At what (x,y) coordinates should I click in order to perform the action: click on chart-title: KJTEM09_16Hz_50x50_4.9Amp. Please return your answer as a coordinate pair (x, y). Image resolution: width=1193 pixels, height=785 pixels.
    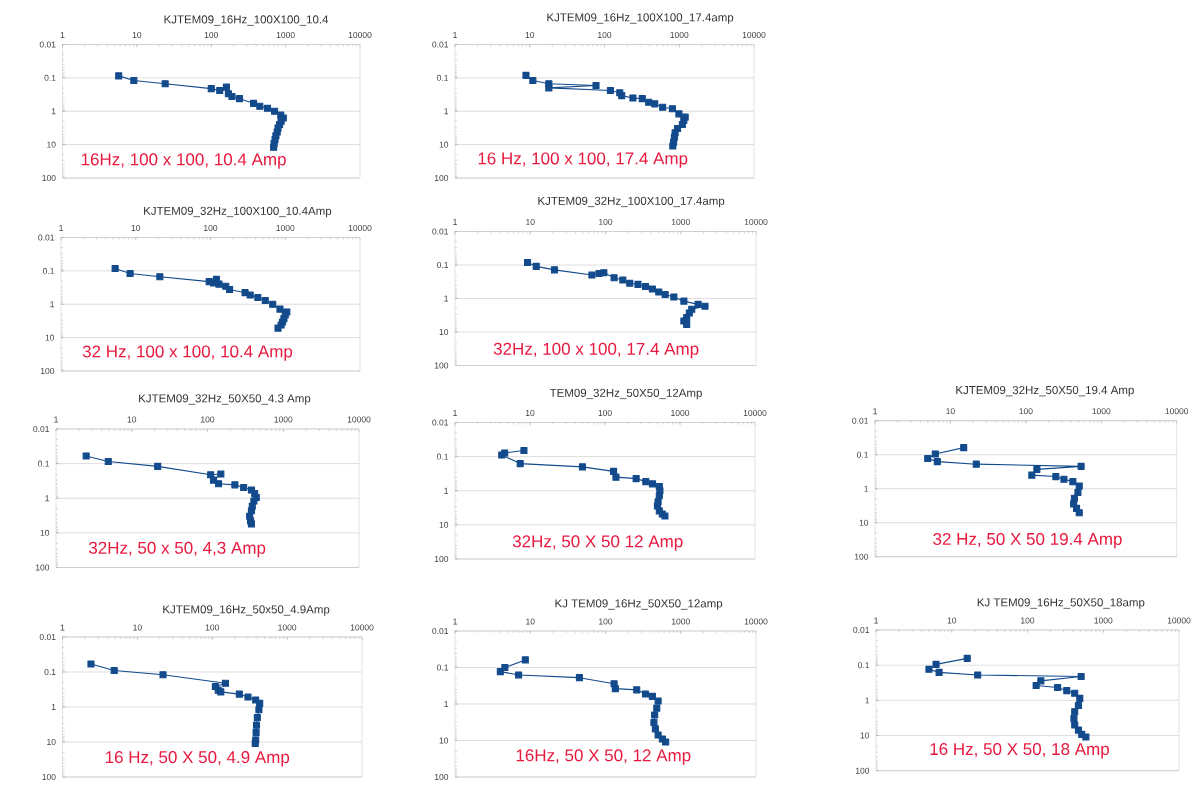
    Looking at the image, I should click on (246, 610).